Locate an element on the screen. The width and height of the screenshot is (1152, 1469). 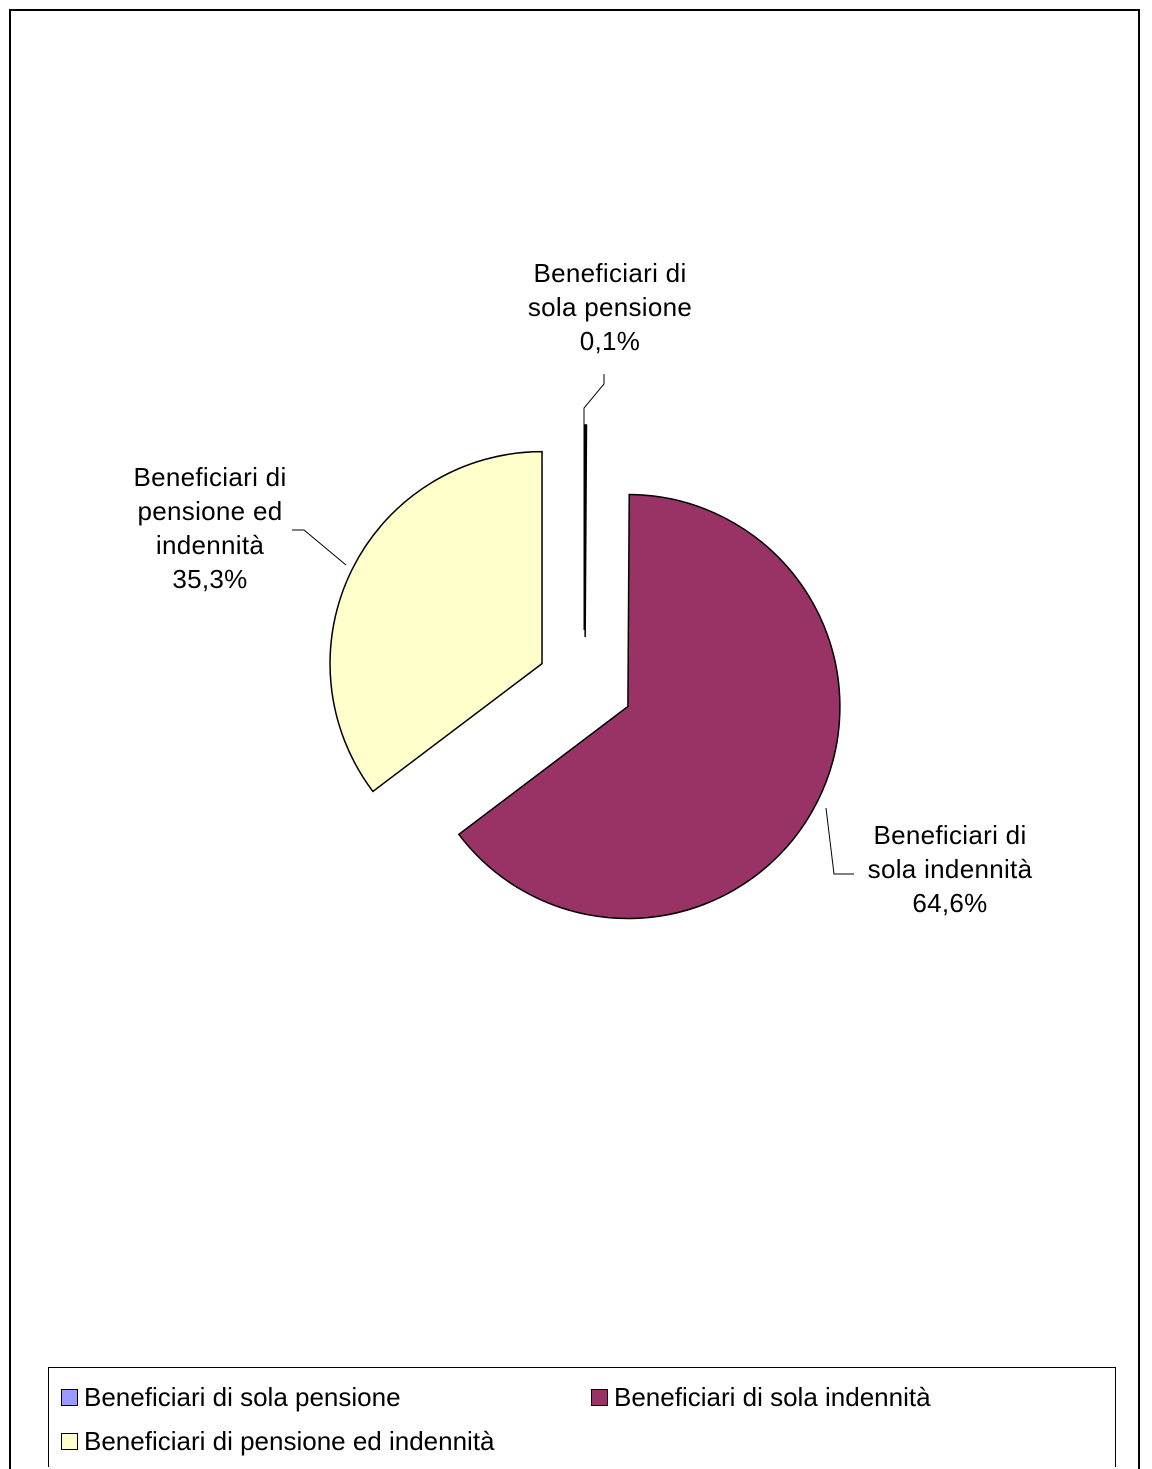
data-label-sola-indennita: Beneficiari di sola indennità 64,6% is located at coordinates (950, 869).